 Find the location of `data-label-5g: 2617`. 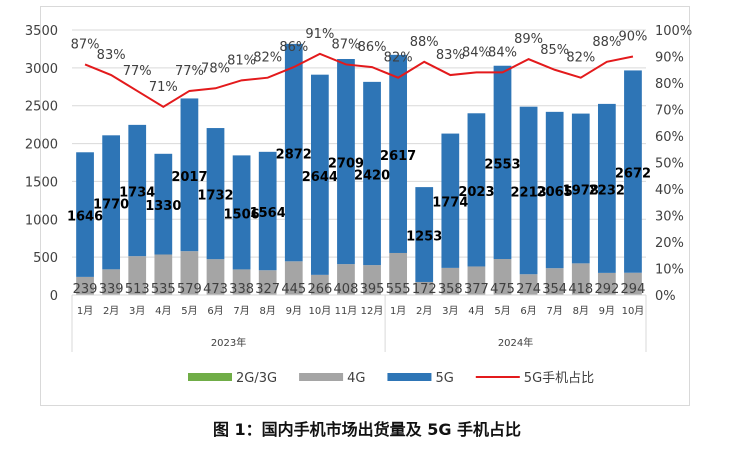

data-label-5g: 2617 is located at coordinates (398, 156).